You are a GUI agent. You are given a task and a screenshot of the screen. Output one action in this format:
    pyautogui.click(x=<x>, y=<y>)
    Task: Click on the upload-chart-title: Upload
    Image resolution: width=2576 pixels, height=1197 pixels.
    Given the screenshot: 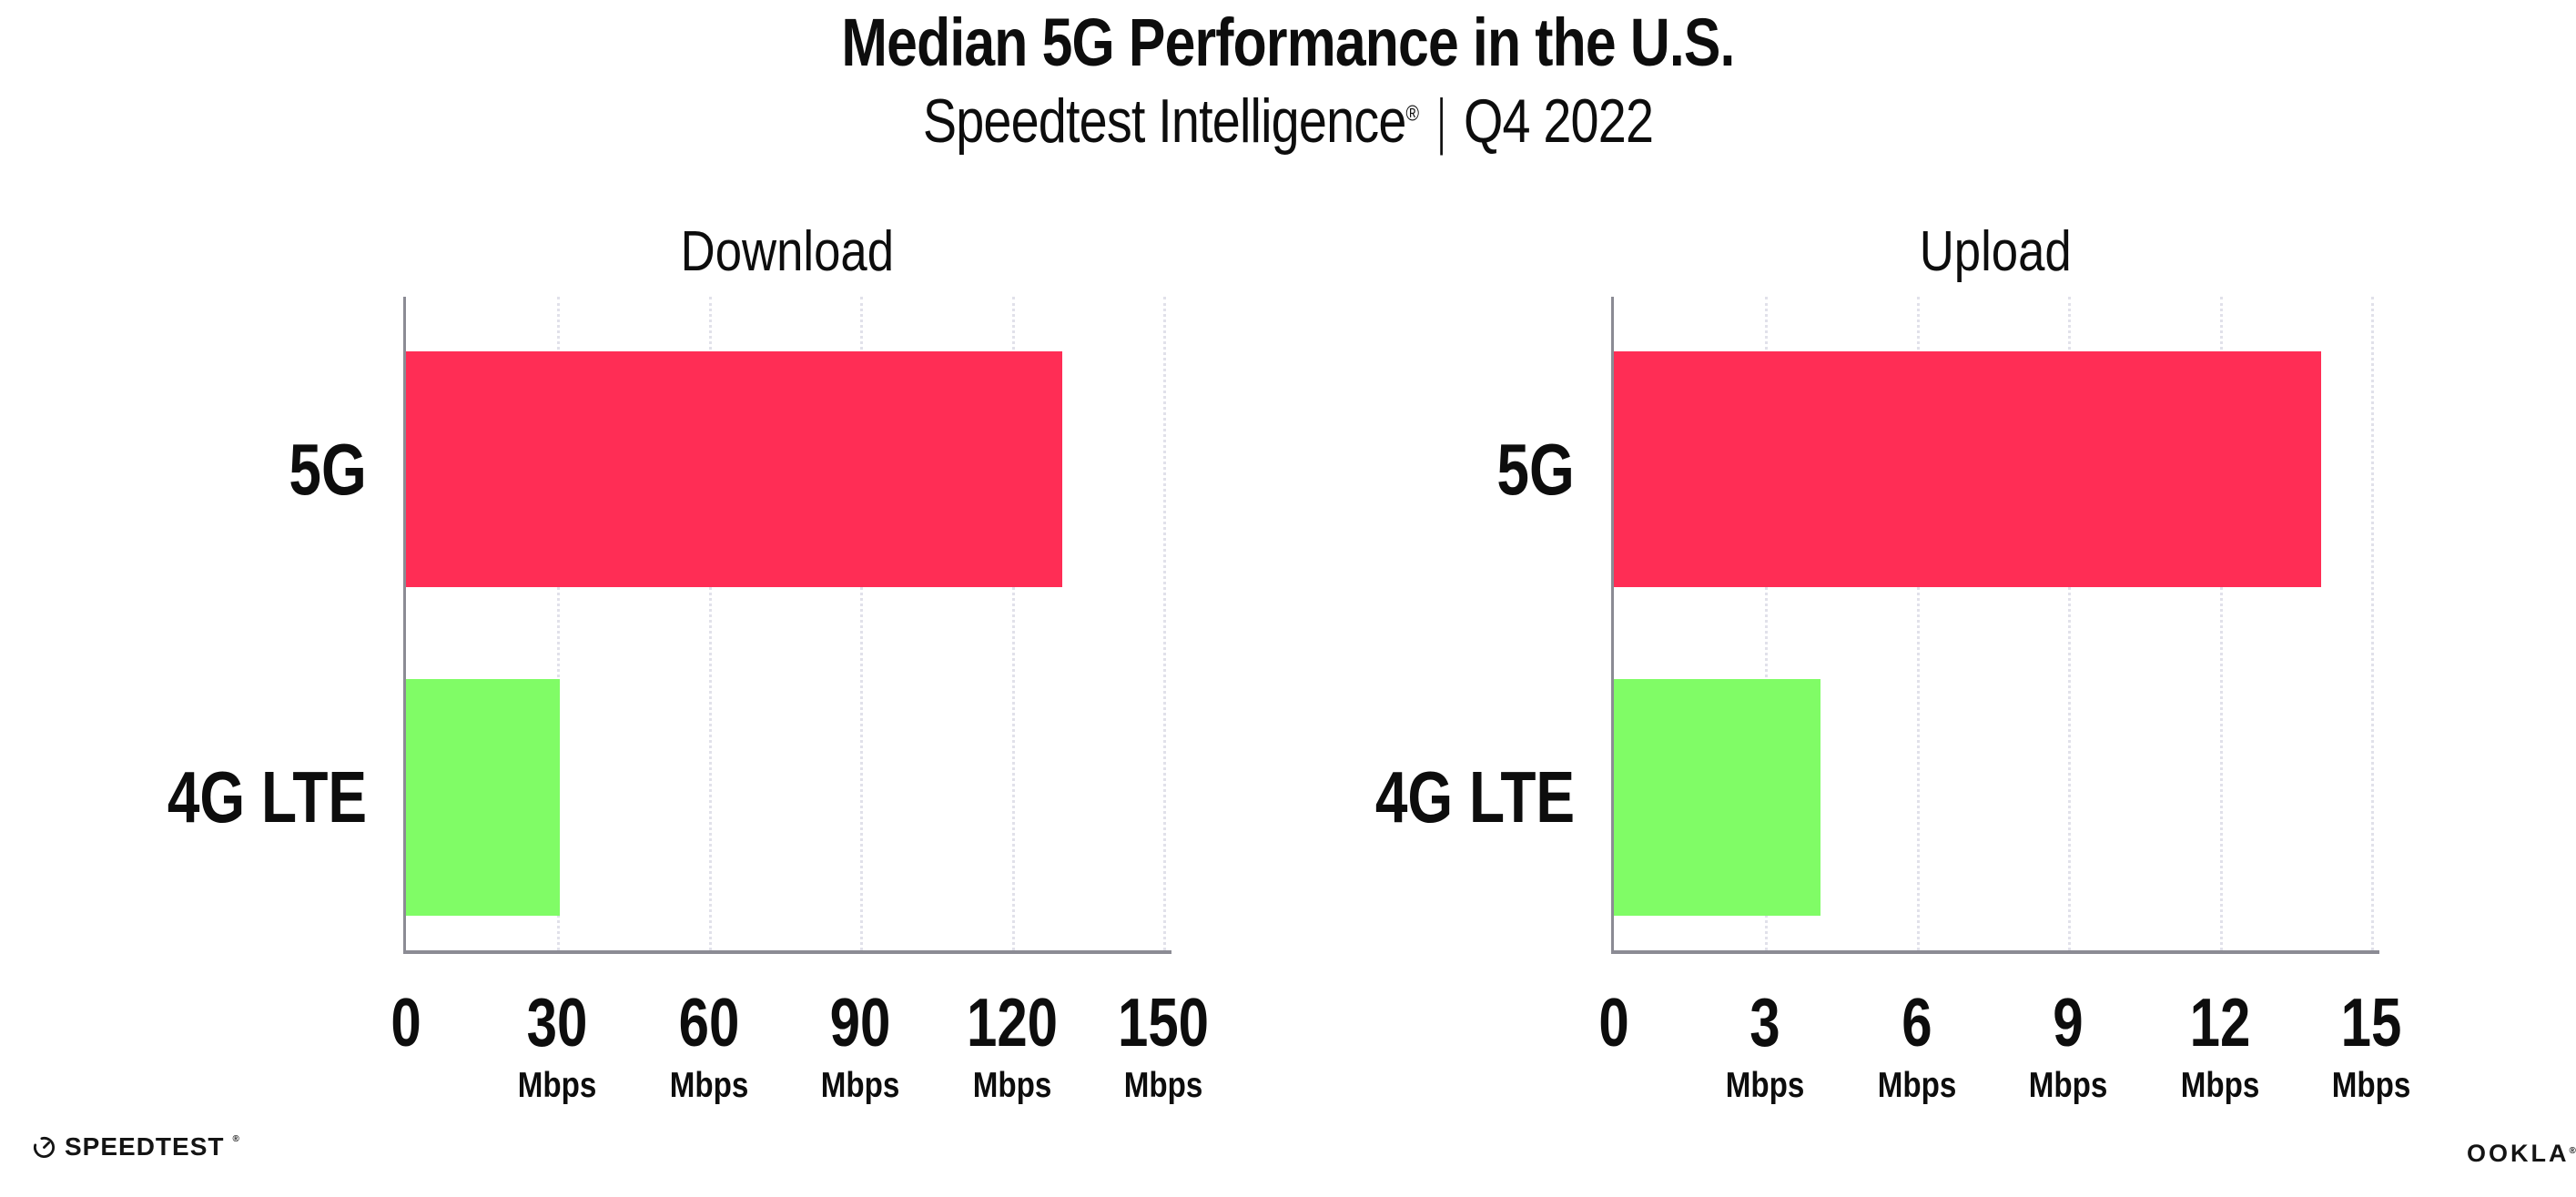 What is the action you would take?
    pyautogui.click(x=1995, y=252)
    